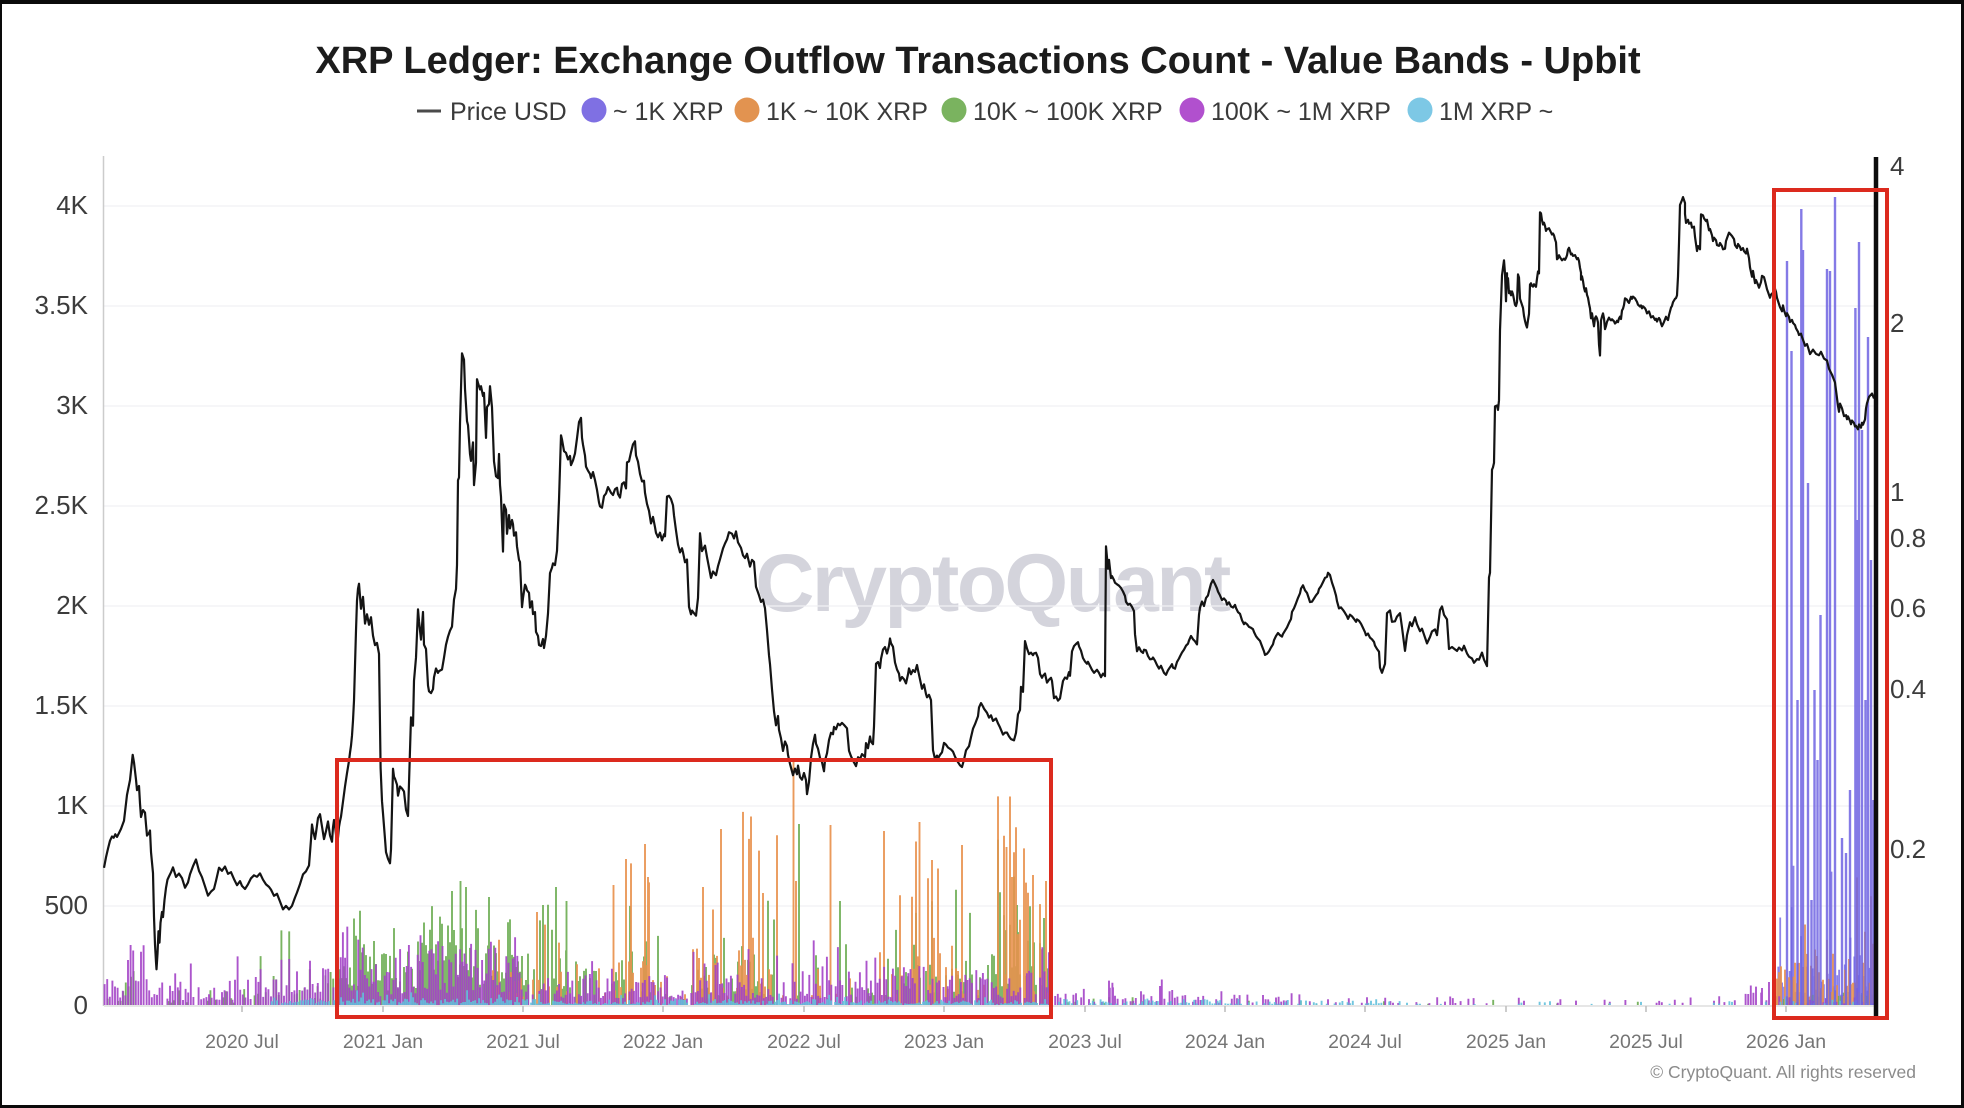  What do you see at coordinates (1646, 1042) in the screenshot?
I see `svg-text: 2025 Jul` at bounding box center [1646, 1042].